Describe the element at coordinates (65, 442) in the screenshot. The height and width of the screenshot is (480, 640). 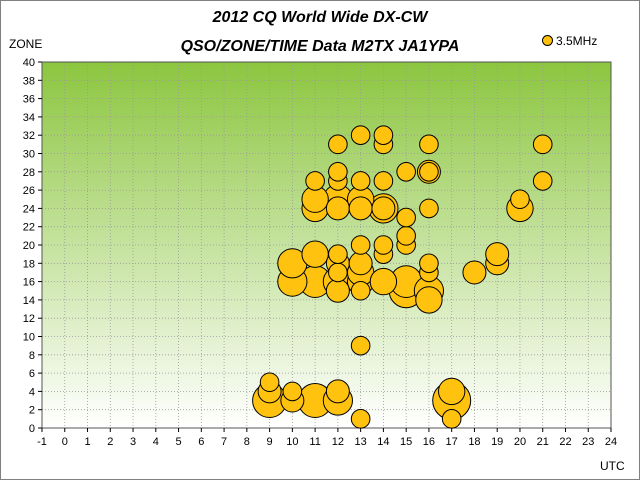
I see `x-tick-label: 0` at that location.